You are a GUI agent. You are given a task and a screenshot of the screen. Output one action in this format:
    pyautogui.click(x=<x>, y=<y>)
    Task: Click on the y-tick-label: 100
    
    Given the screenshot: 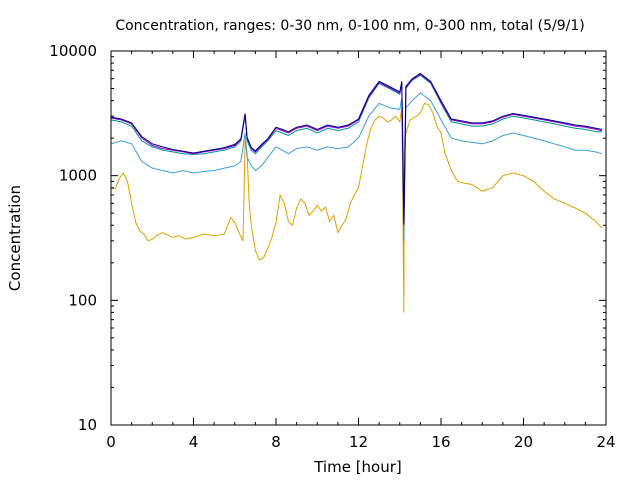 What is the action you would take?
    pyautogui.click(x=82, y=300)
    